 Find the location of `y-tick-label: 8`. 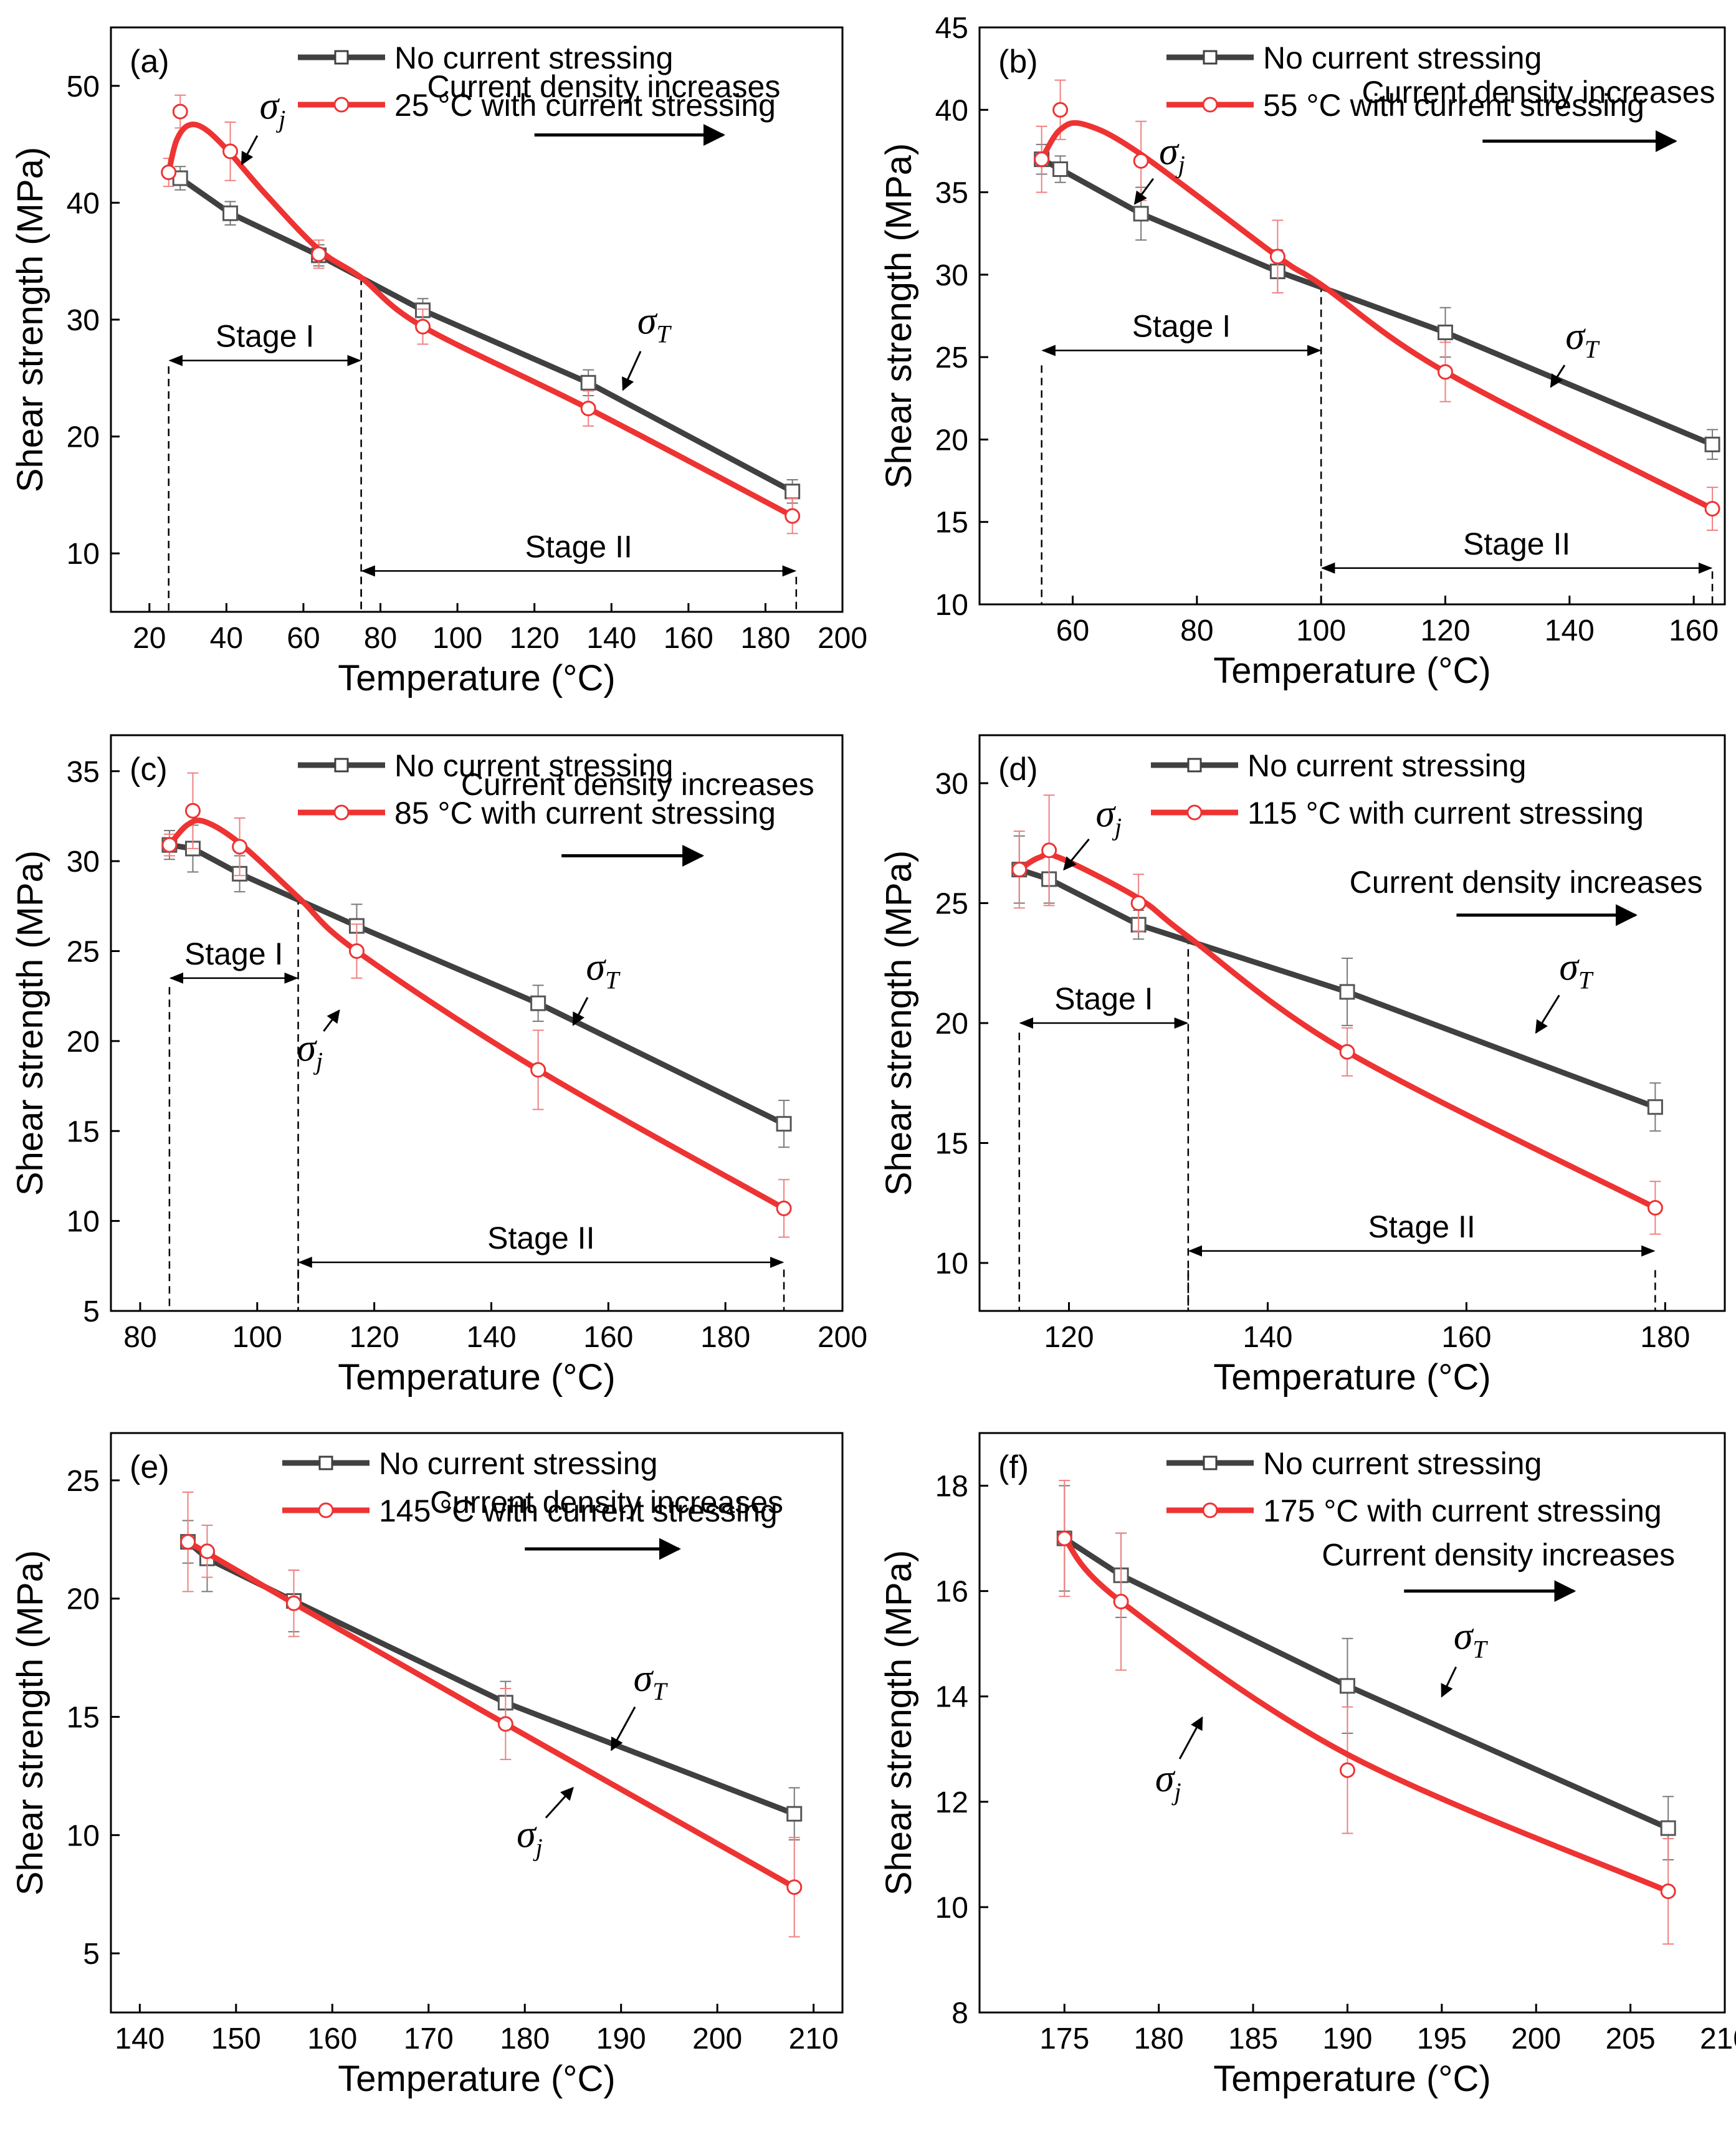

y-tick-label: 8 is located at coordinates (959, 2013).